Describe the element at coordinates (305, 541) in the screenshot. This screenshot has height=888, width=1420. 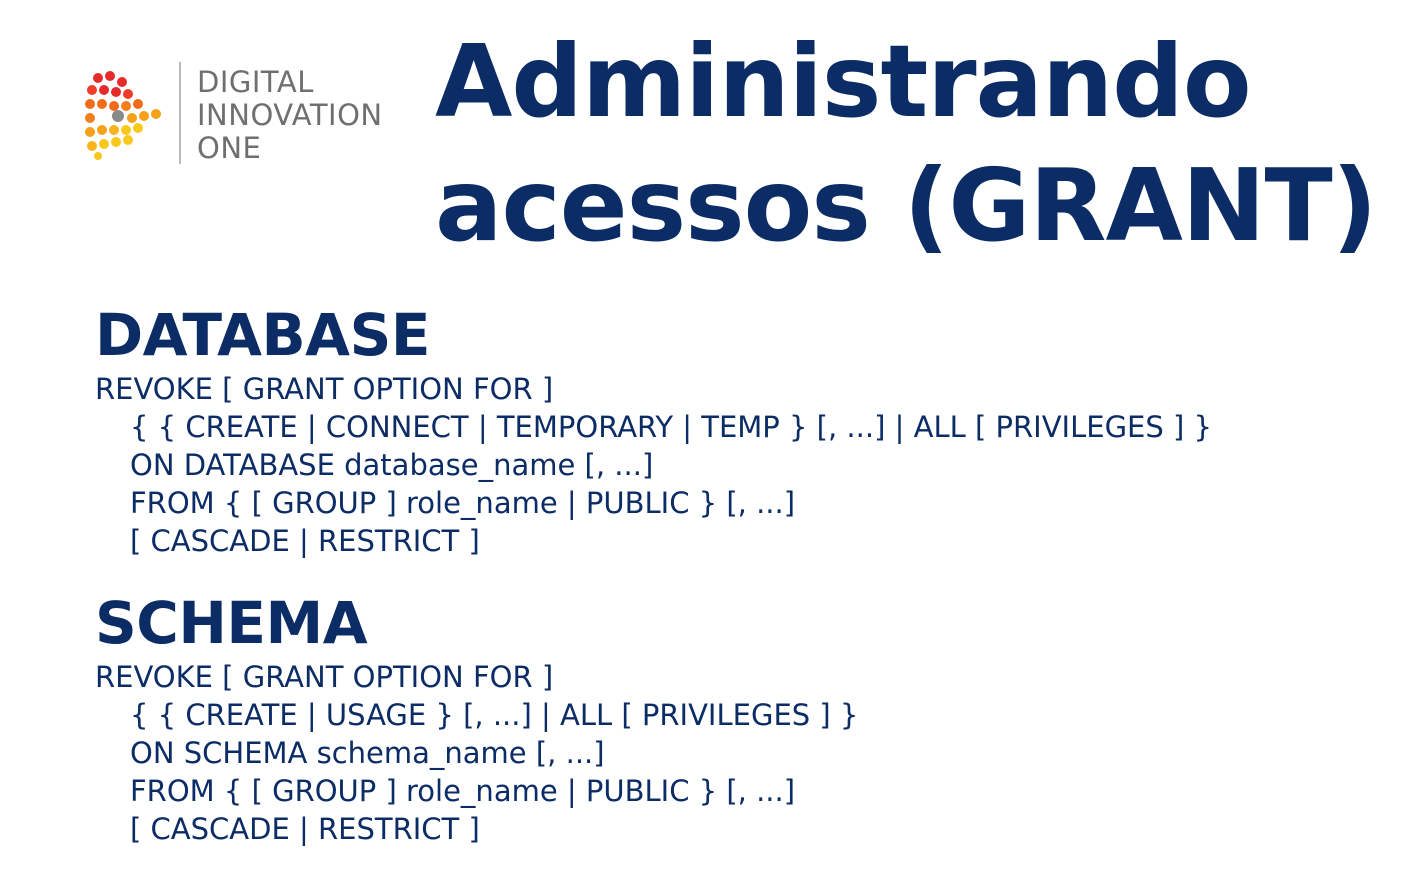
I see `database-syntax-line-5: [ CASCADE | RESTRICT ]` at that location.